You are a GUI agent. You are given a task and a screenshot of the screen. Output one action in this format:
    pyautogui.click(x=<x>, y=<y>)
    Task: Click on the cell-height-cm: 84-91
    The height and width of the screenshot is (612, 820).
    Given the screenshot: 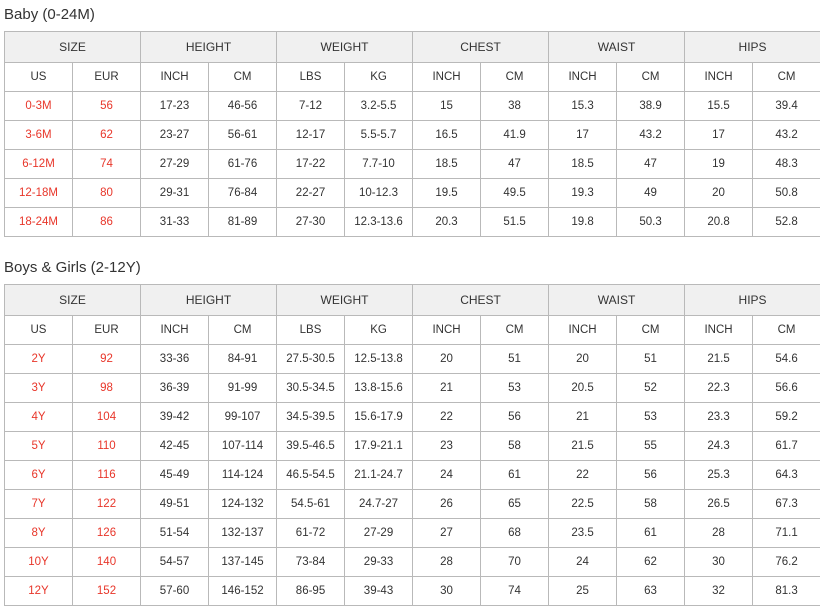 What is the action you would take?
    pyautogui.click(x=243, y=359)
    